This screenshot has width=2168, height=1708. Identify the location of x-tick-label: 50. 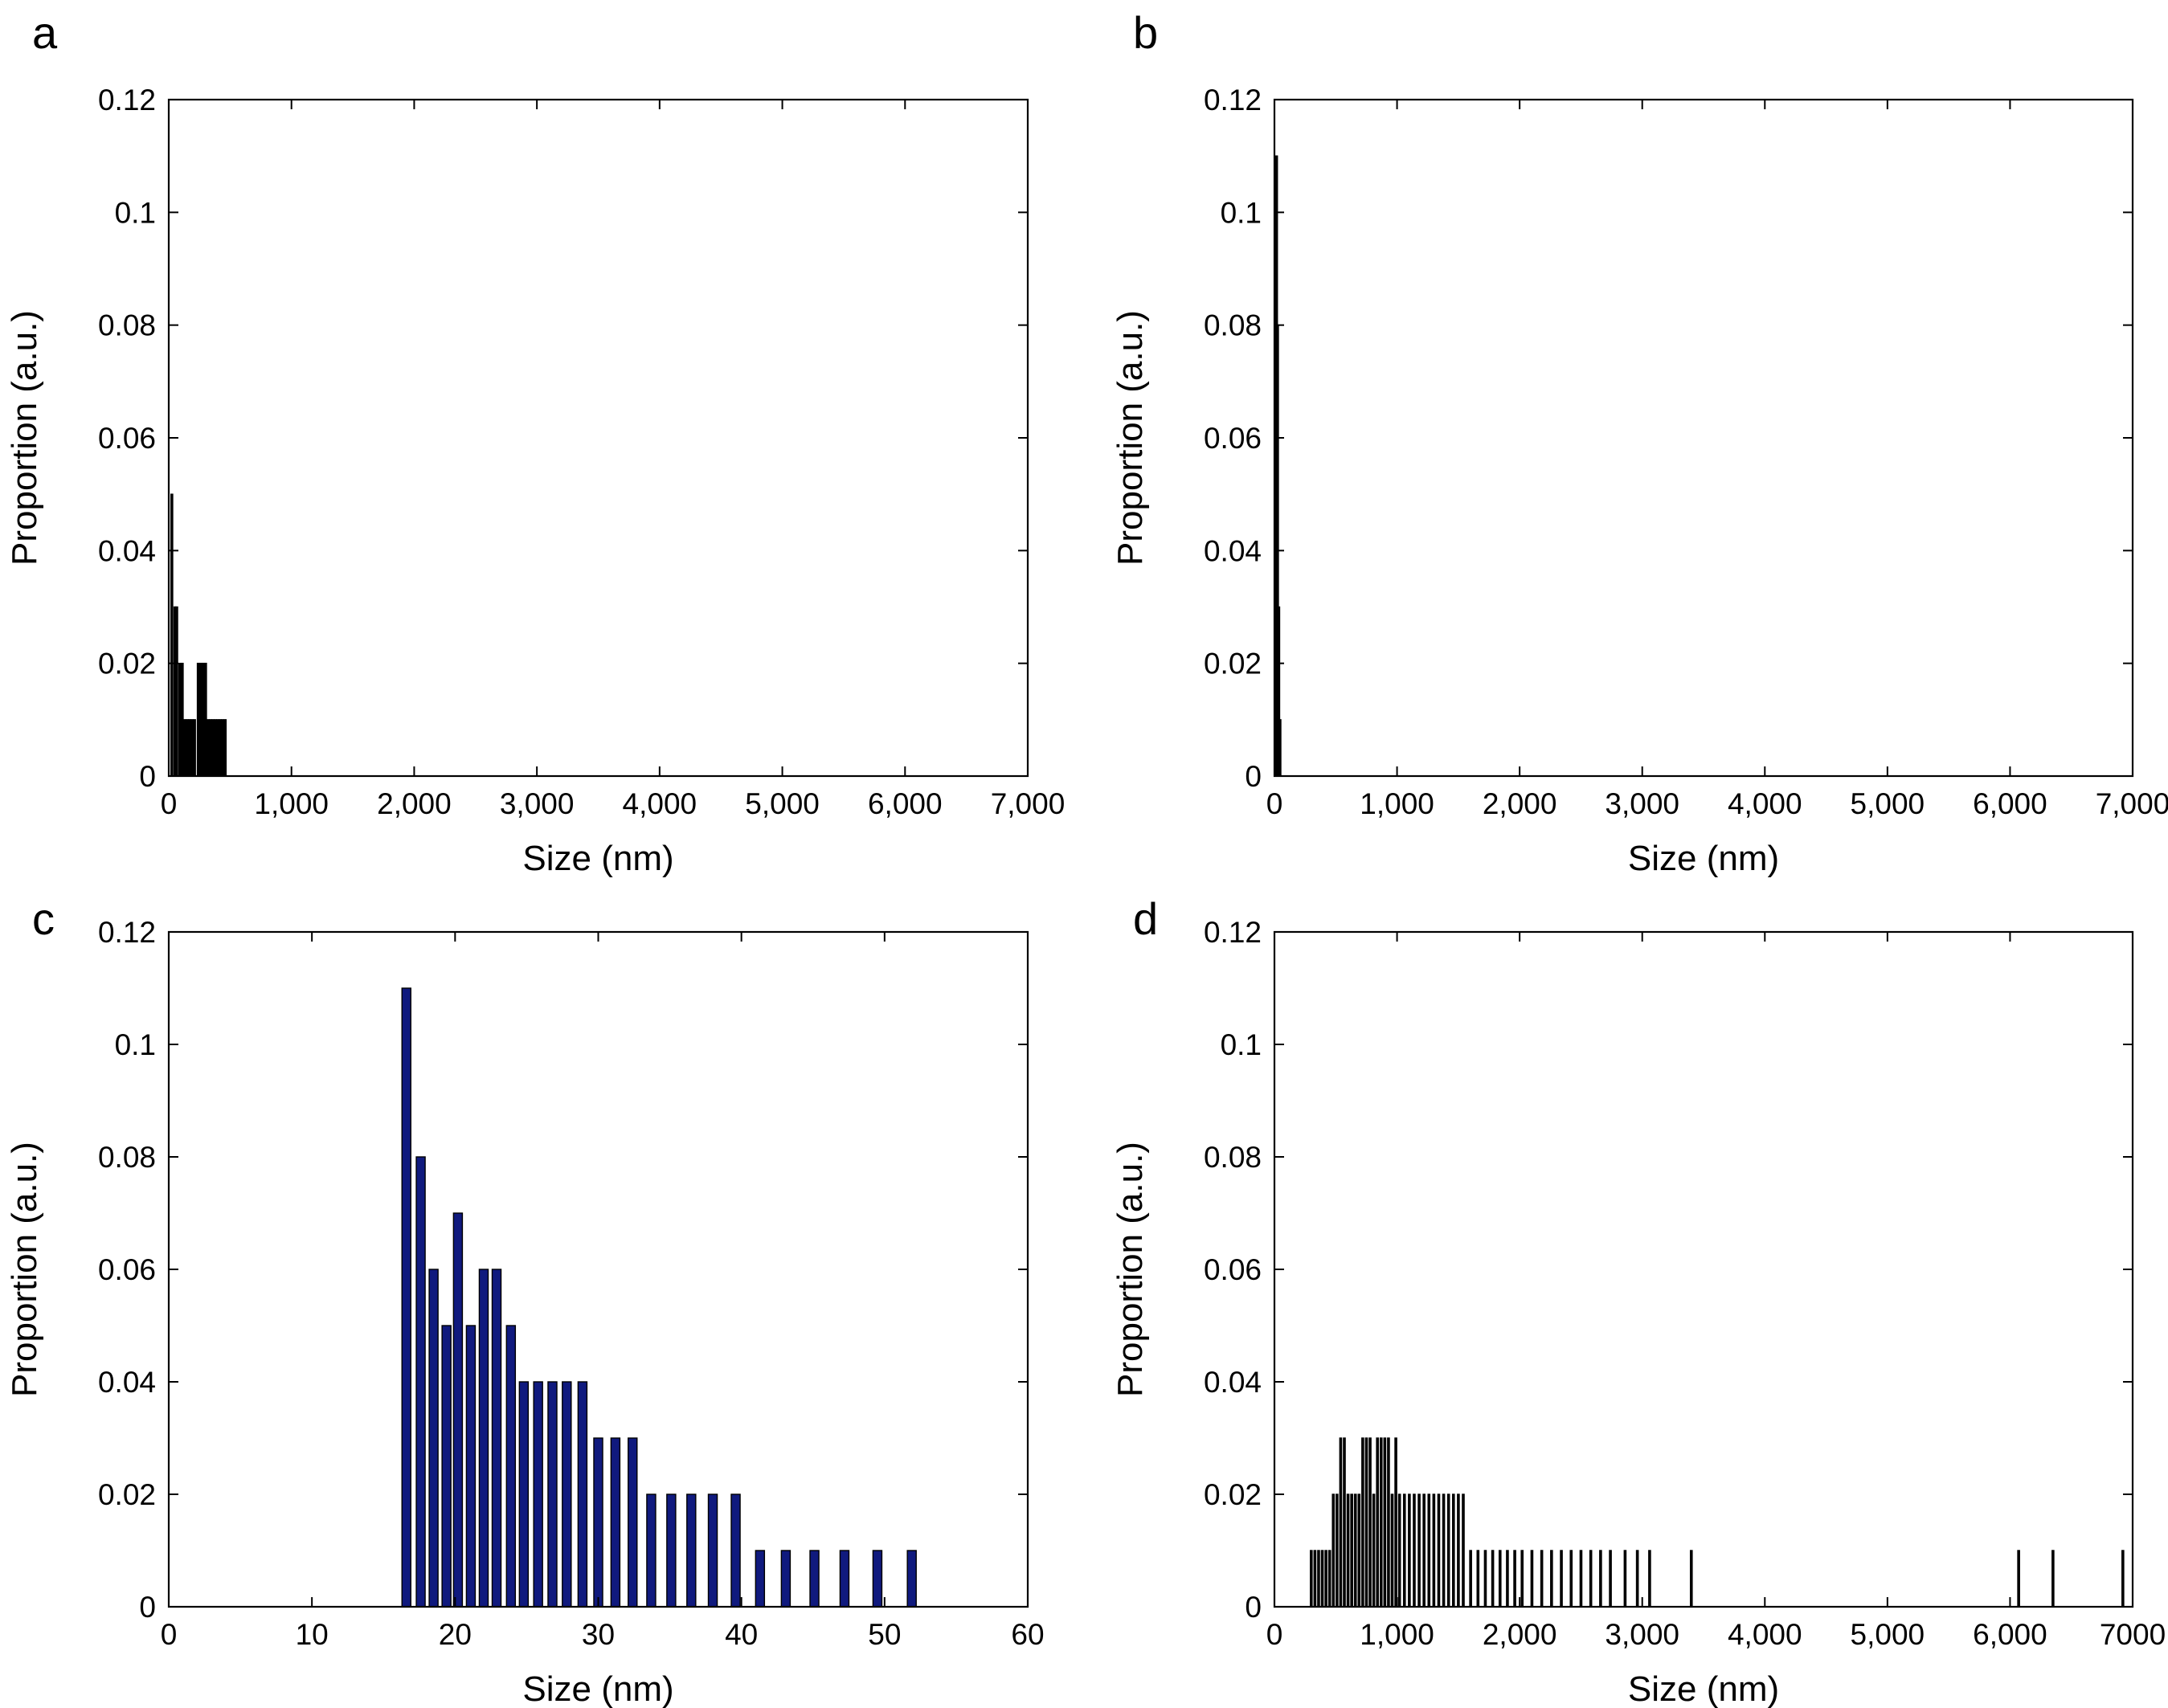
(884, 1634).